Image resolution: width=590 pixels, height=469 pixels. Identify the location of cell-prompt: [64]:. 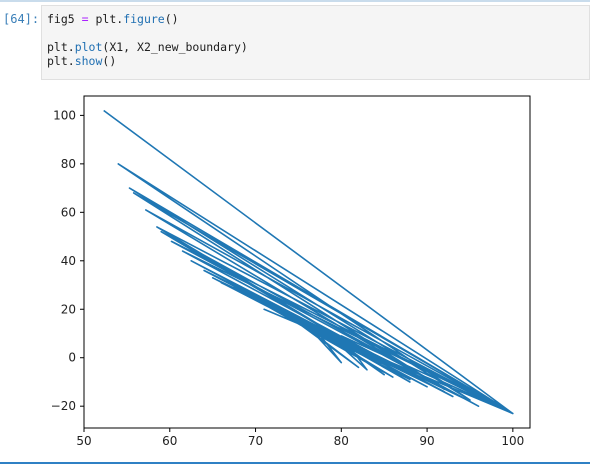
(21, 19).